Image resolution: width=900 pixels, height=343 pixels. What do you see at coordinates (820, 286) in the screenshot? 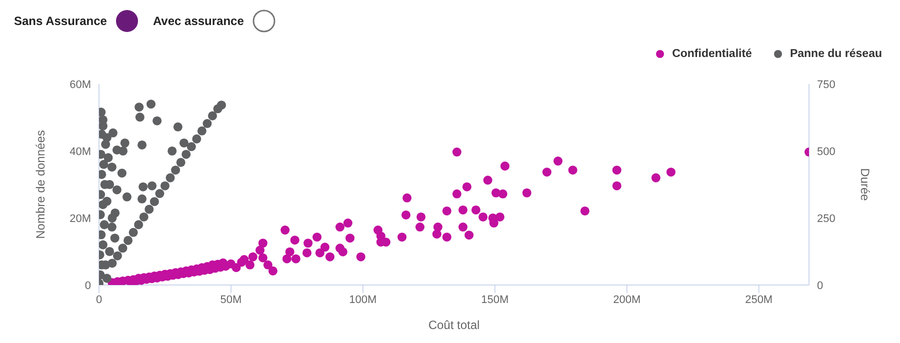
I see `y2-tick-label: 0` at bounding box center [820, 286].